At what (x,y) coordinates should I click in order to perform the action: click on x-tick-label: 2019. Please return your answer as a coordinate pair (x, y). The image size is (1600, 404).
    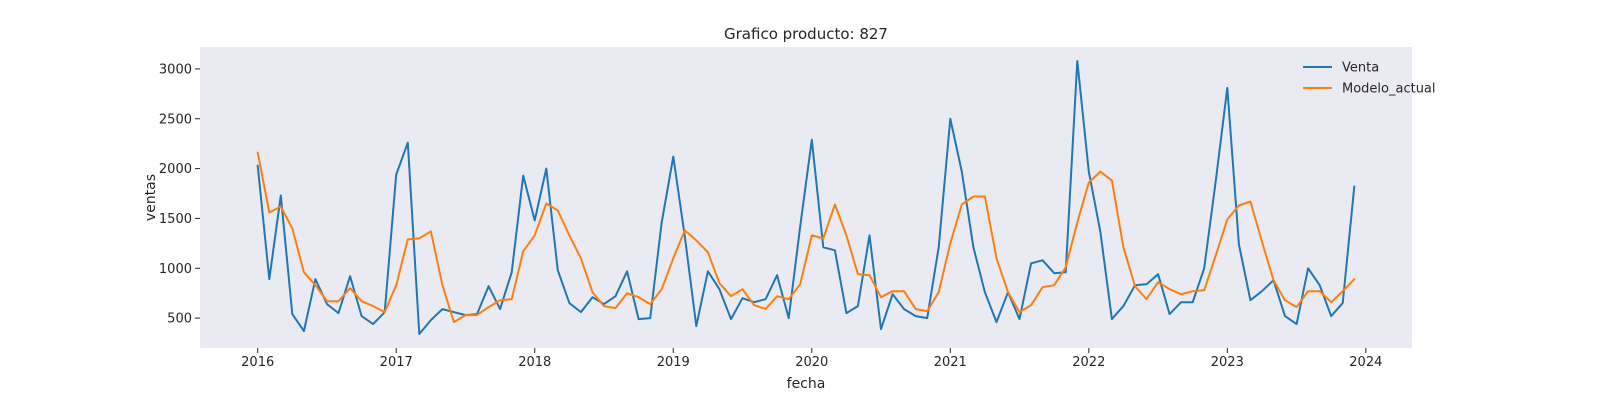
    Looking at the image, I should click on (673, 362).